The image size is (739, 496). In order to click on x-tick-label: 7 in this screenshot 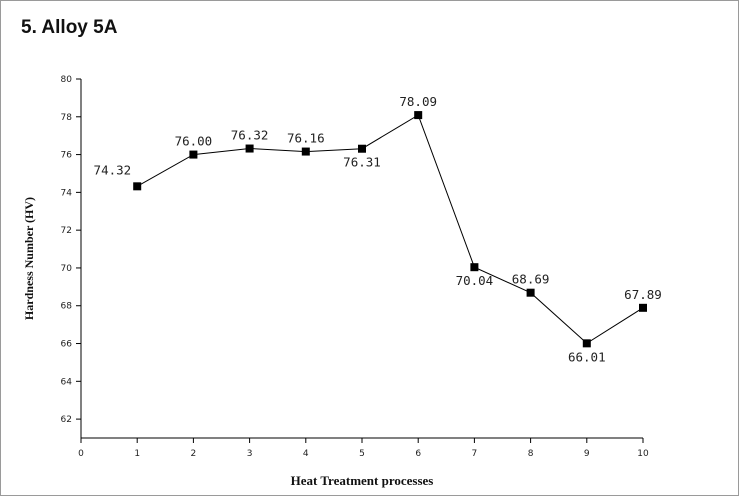, I will do `click(475, 454)`.